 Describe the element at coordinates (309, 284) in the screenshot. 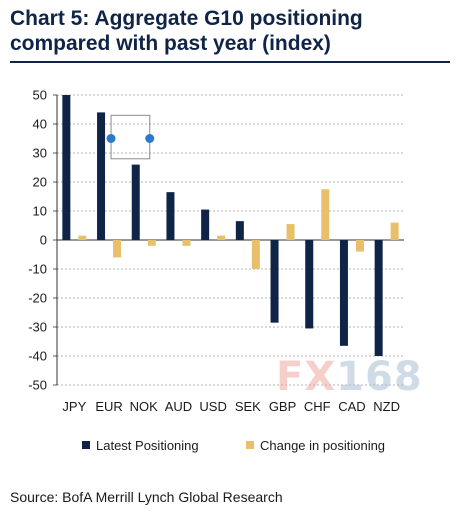

I see `bar-chf-series0` at that location.